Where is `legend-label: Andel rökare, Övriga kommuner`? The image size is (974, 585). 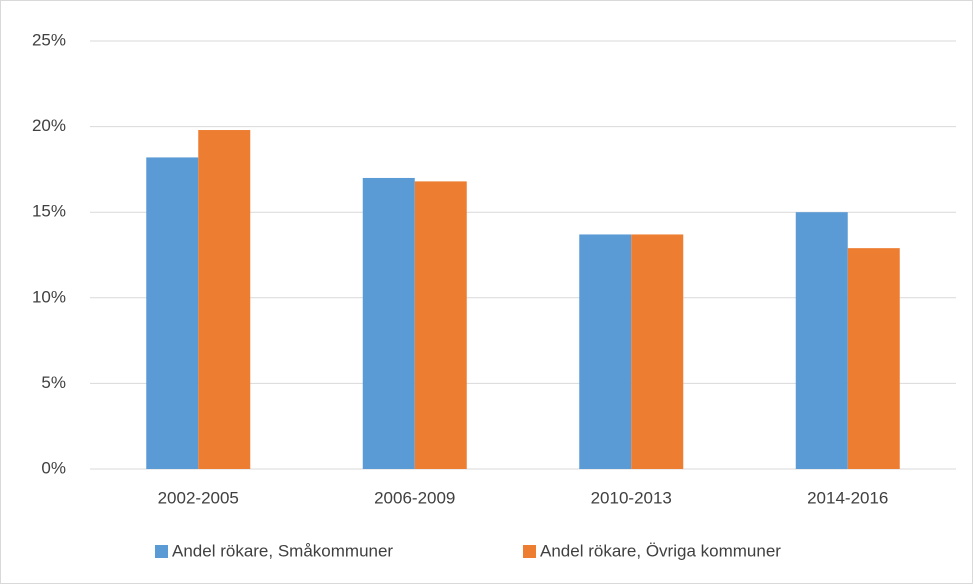 legend-label: Andel rökare, Övriga kommuner is located at coordinates (660, 550).